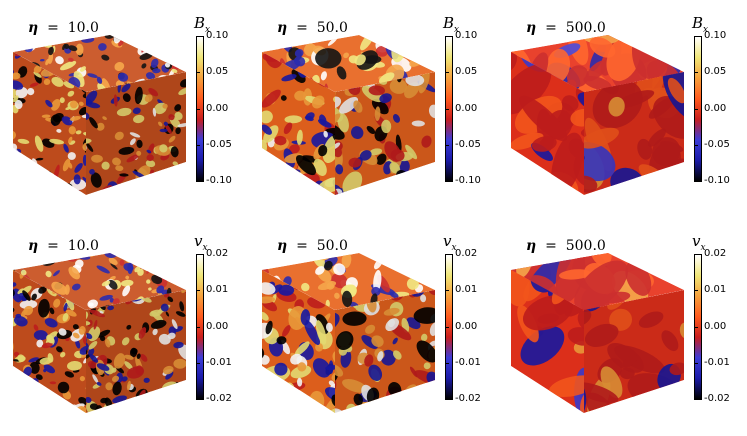  I want to click on eta-label: η = 50.0, so click(312, 28).